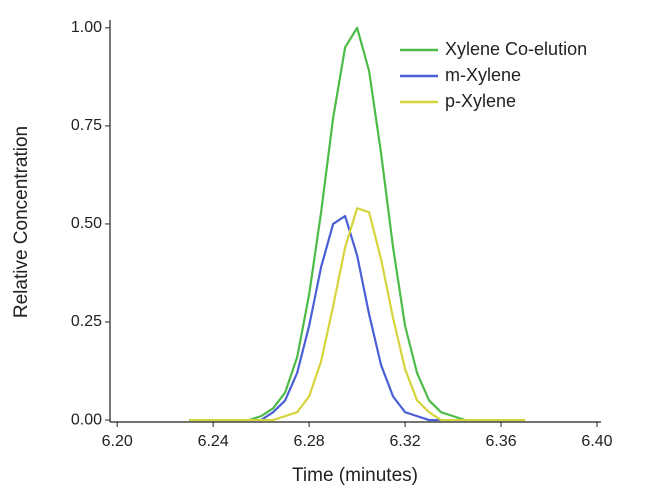 The image size is (647, 496). I want to click on x-tick-label: 6.36, so click(500, 441).